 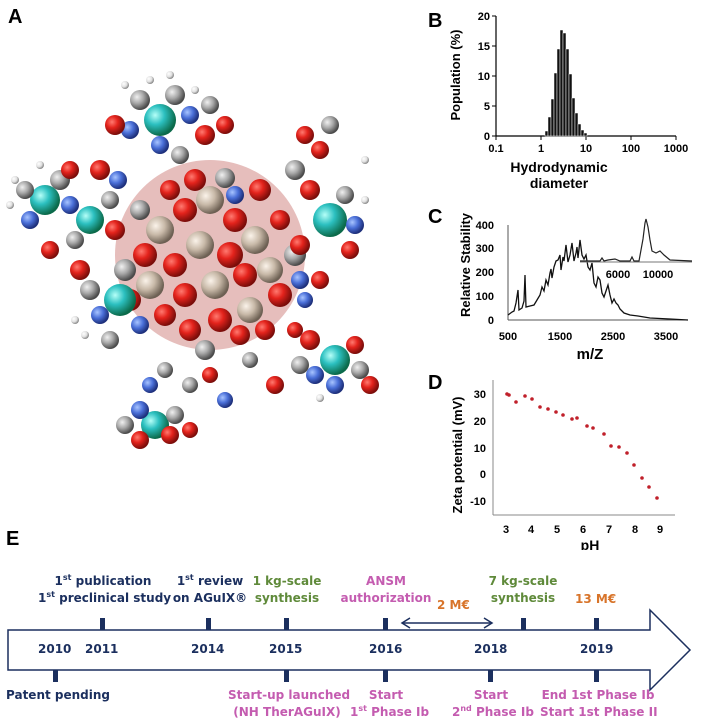 I want to click on event-13m-funding: 13 M€, so click(x=596, y=599).